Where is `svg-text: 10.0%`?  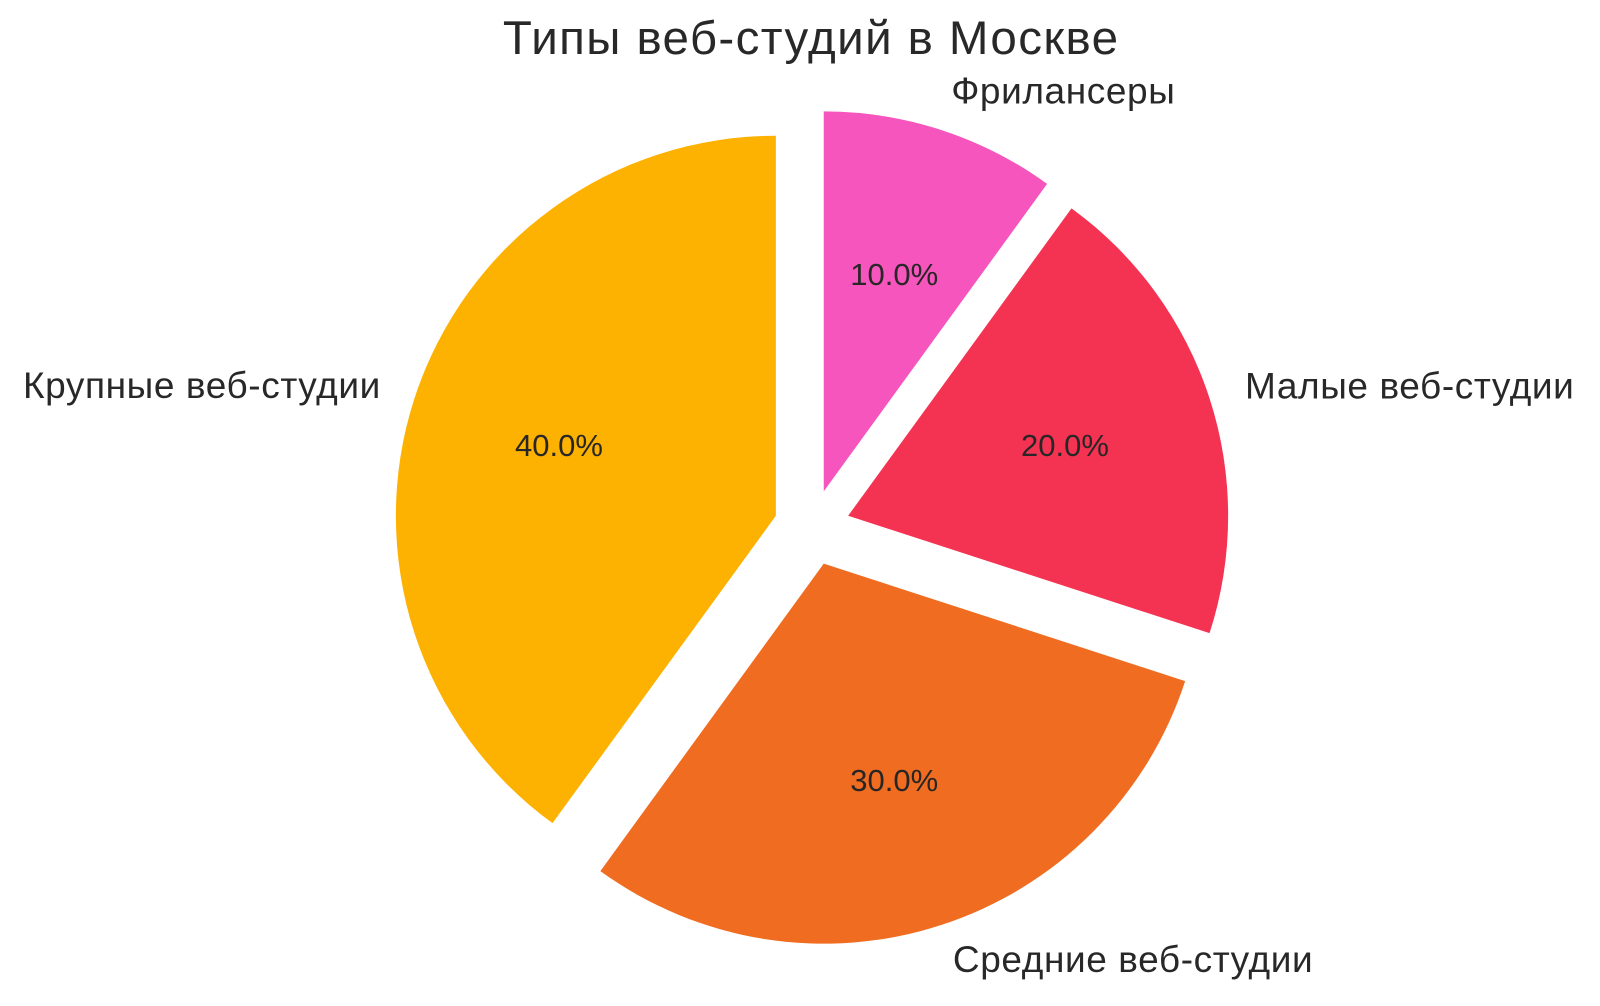 svg-text: 10.0% is located at coordinates (894, 274).